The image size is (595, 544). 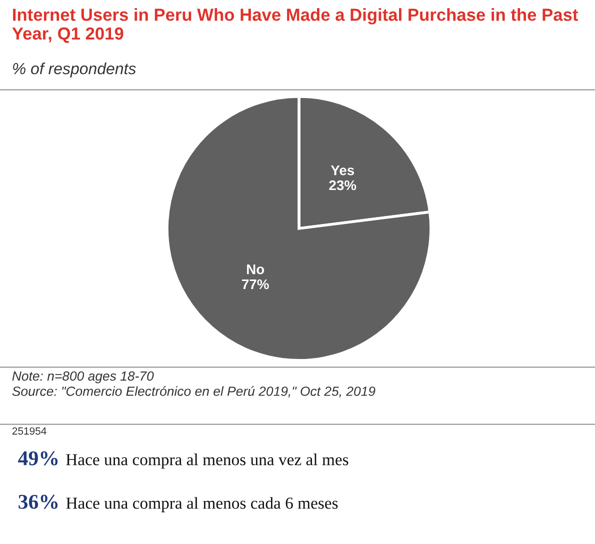 I want to click on text: 49% Hace una compra al menos una vez al mes, so click(x=183, y=460).